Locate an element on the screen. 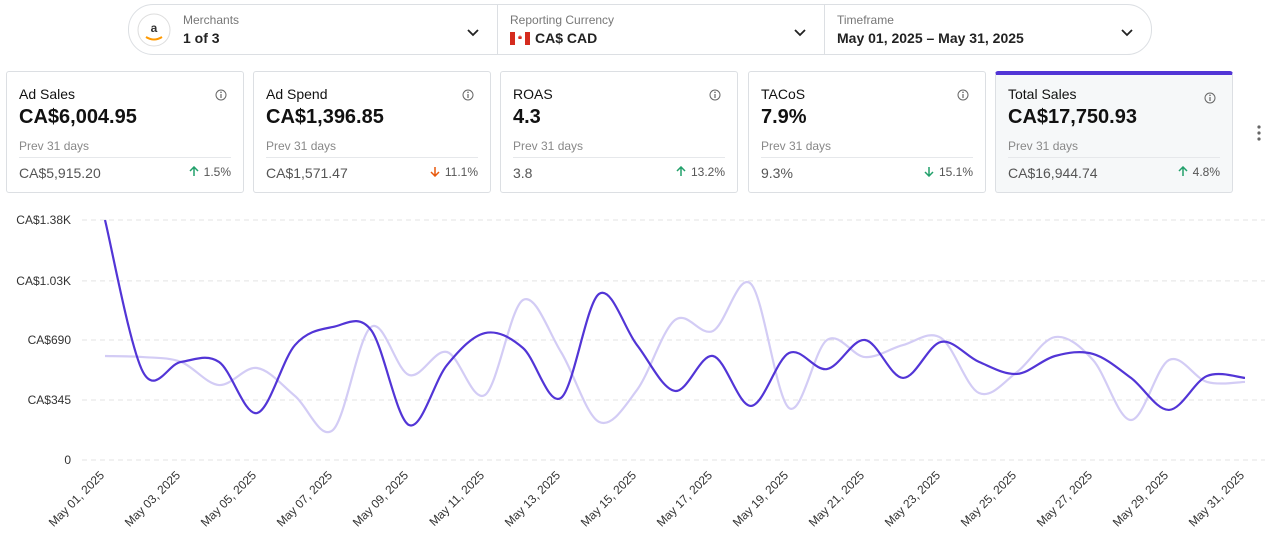  change-wrap: 4.8% is located at coordinates (1199, 173).